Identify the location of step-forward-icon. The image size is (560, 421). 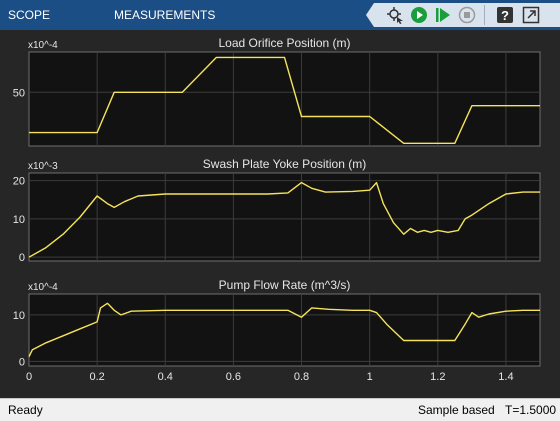
(443, 15).